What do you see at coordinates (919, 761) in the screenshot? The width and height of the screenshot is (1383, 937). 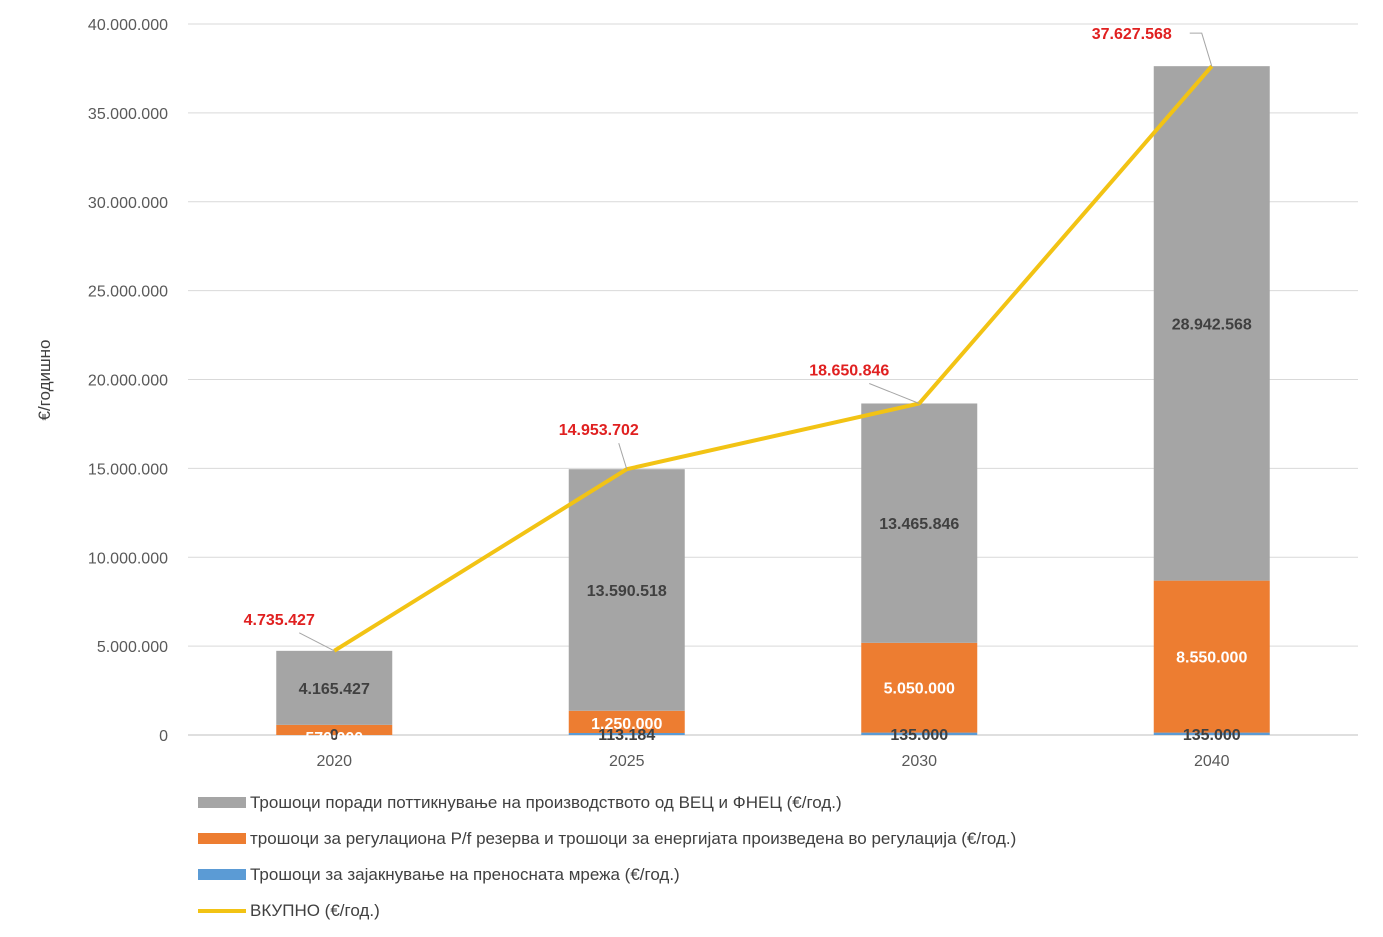 I see `x-tick-label: 2030` at bounding box center [919, 761].